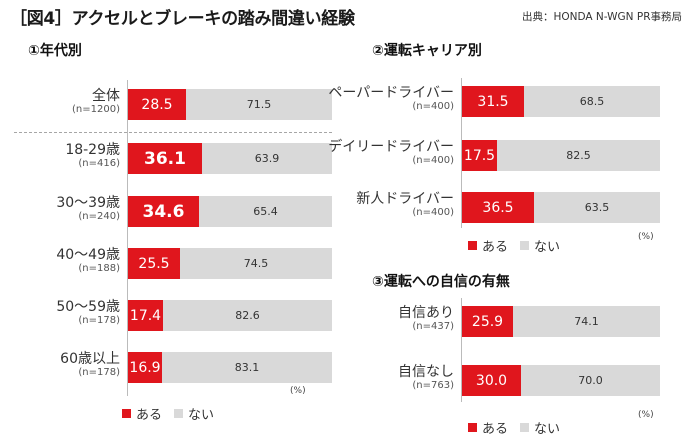 The image size is (692, 439). I want to click on bar-segment-no: 82.5, so click(578, 155).